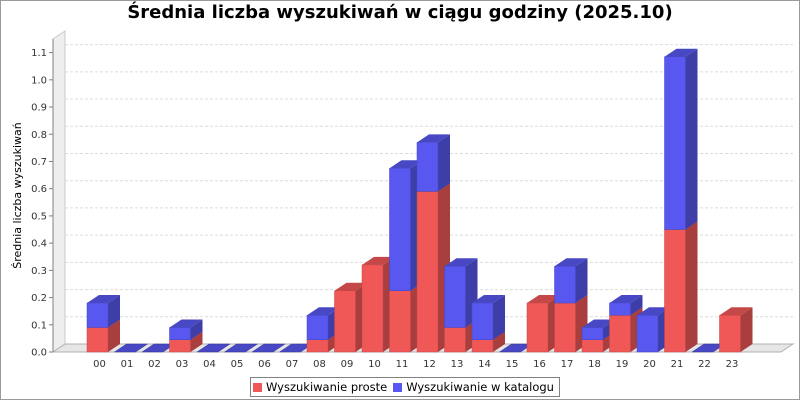 Image resolution: width=800 pixels, height=400 pixels. Describe the element at coordinates (39, 325) in the screenshot. I see `y-tick-label: 0.1` at that location.